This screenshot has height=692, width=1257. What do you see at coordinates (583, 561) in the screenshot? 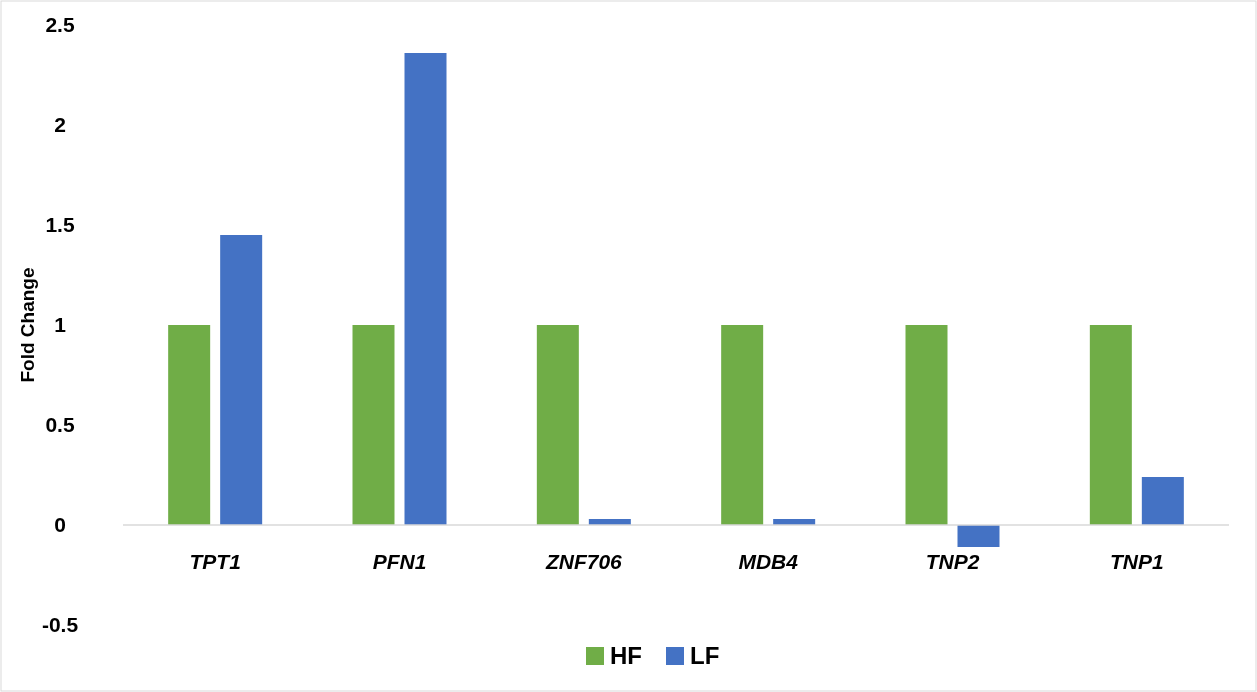
I see `x-tick-label: ZNF706` at bounding box center [583, 561].